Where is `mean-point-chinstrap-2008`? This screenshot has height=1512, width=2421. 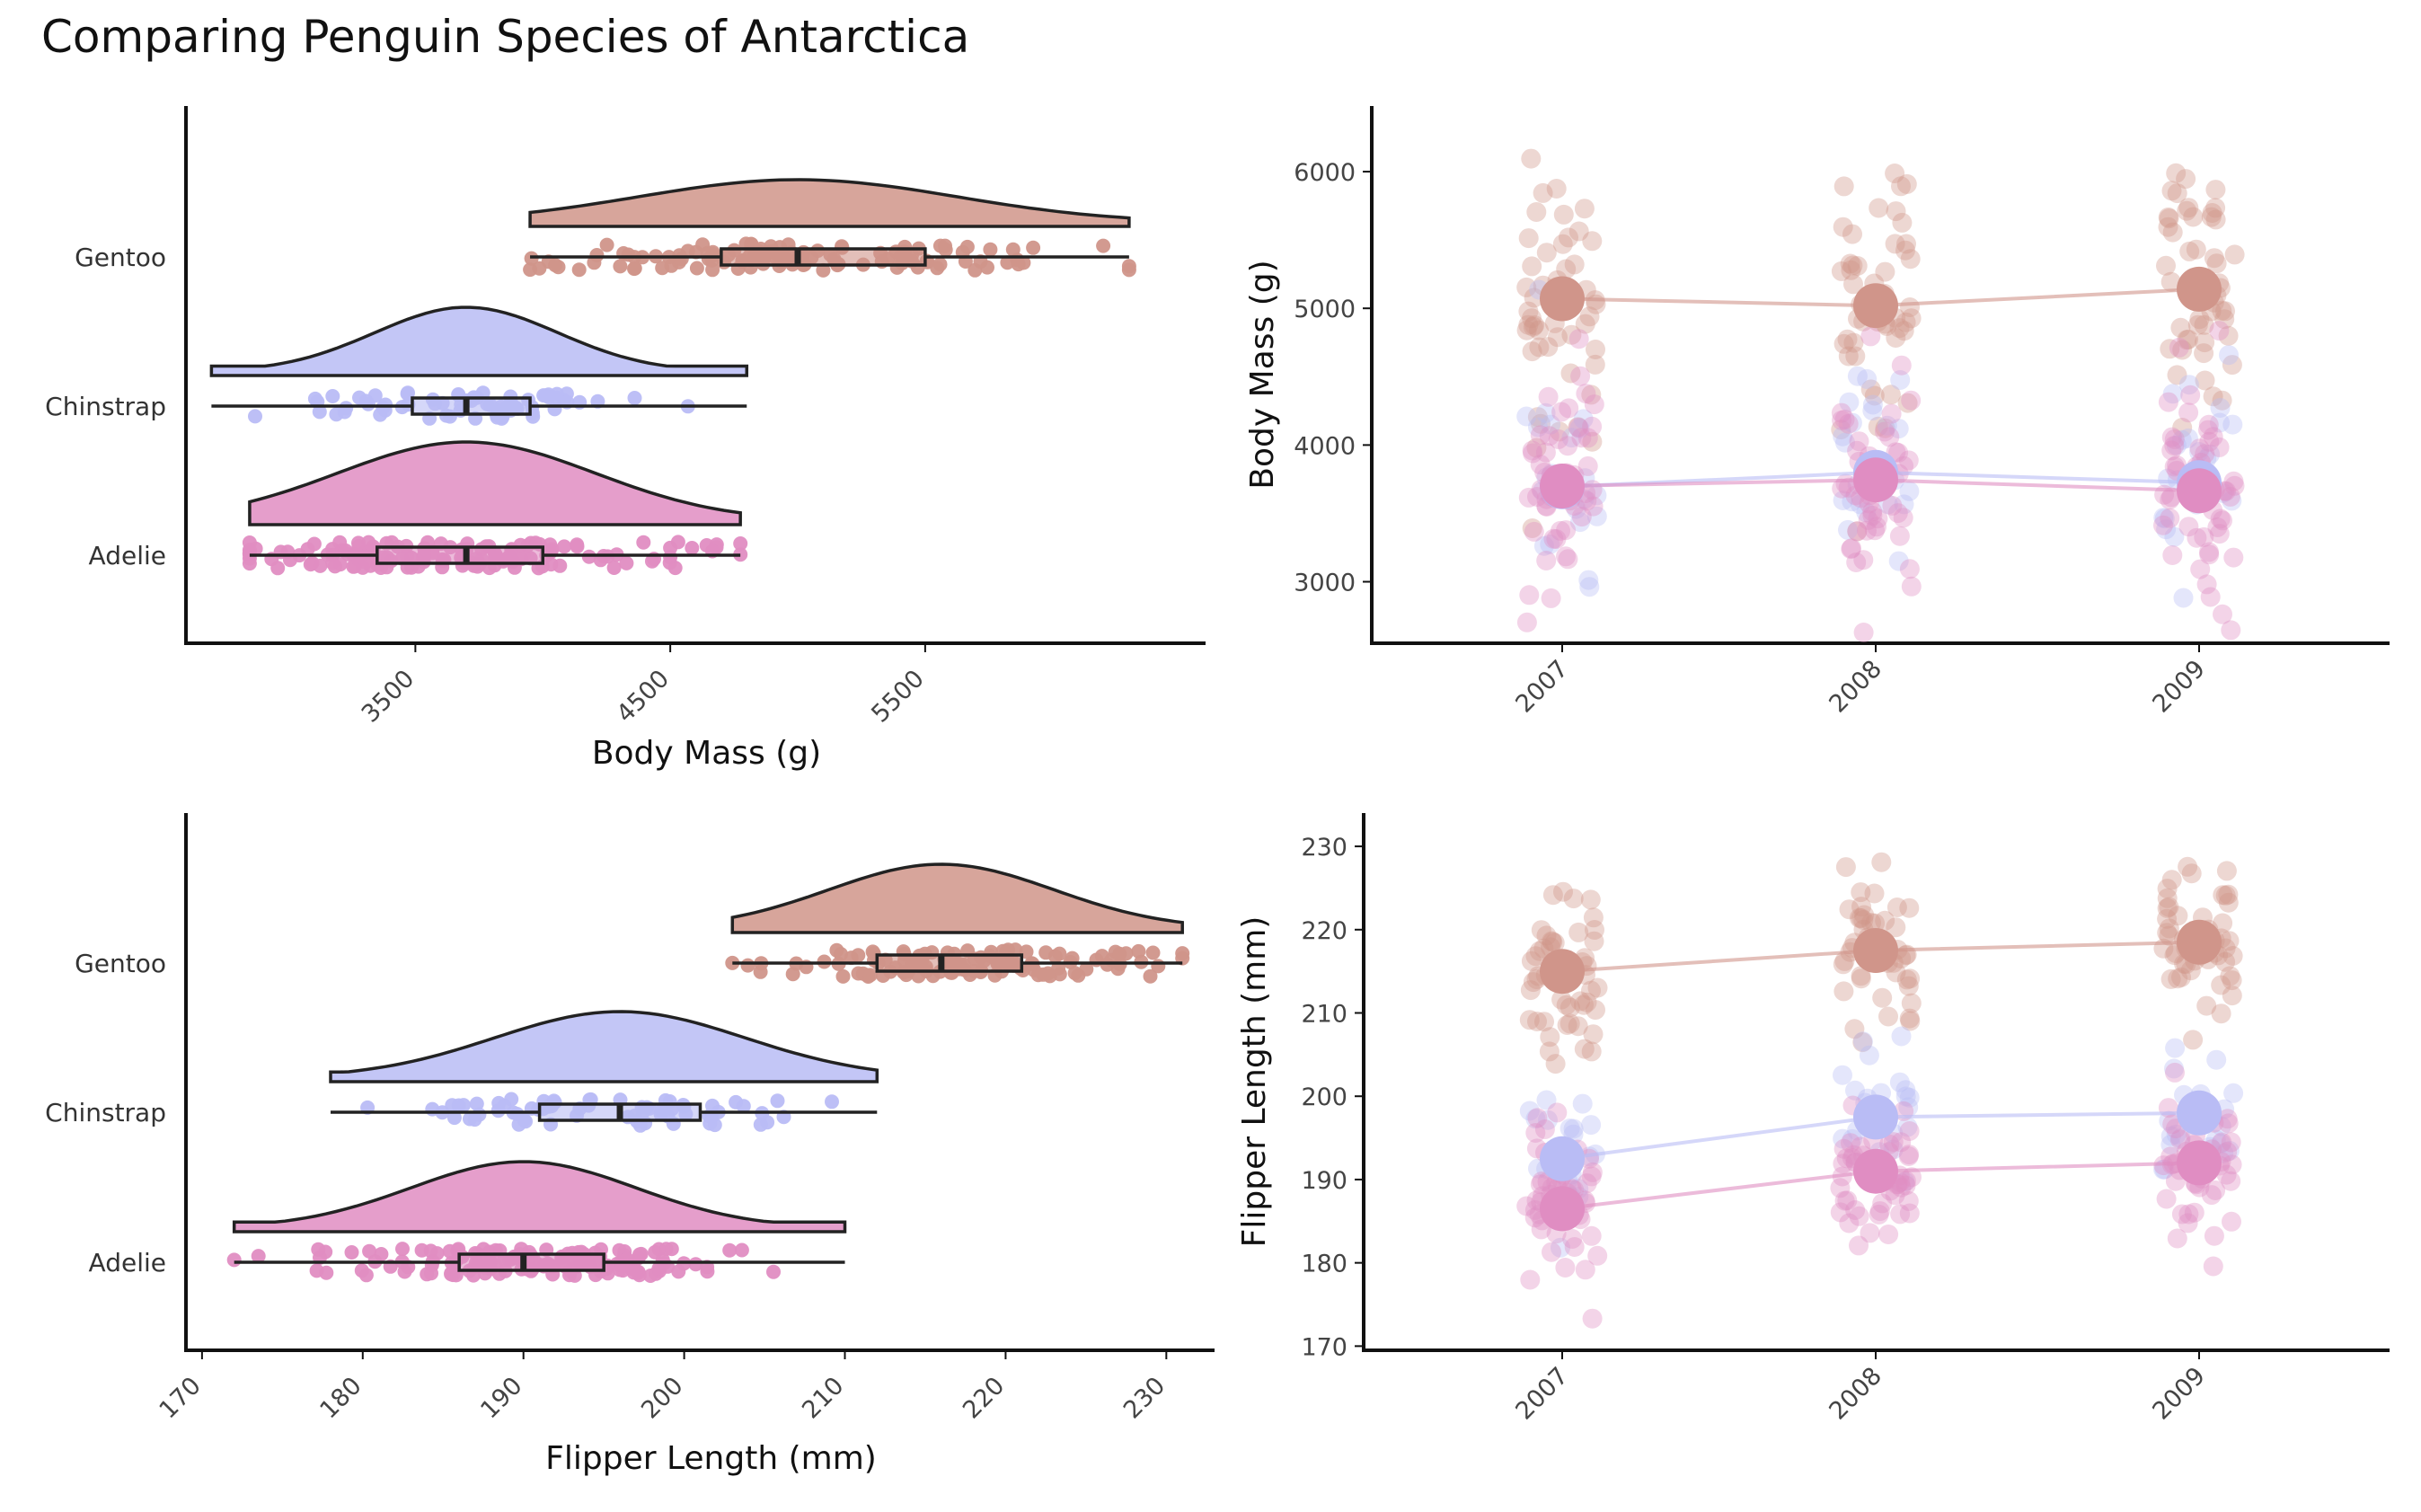
mean-point-chinstrap-2008 is located at coordinates (1875, 1117).